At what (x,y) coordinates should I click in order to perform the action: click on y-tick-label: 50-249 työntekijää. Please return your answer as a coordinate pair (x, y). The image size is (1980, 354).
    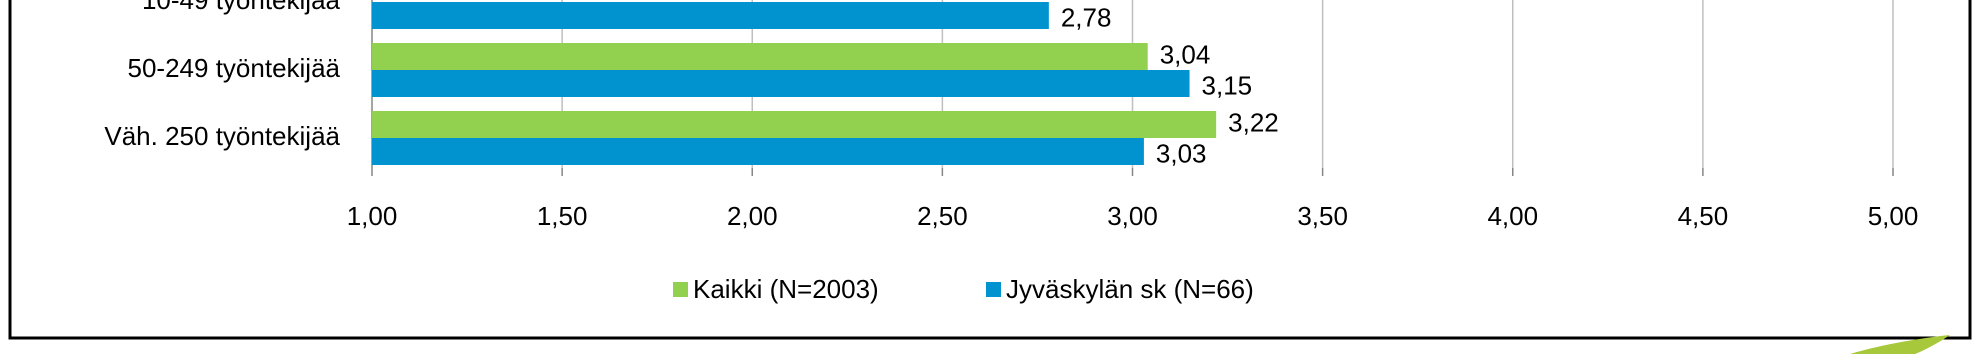
    Looking at the image, I should click on (234, 68).